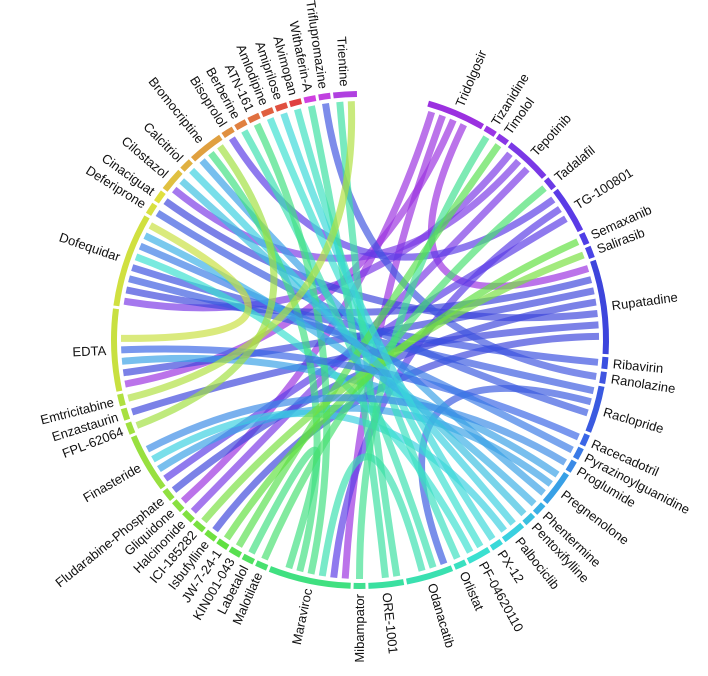  I want to click on arc-bromocriptine, so click(207, 148).